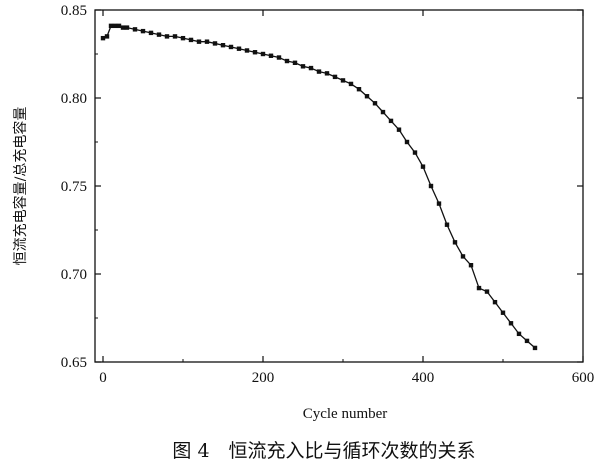 The width and height of the screenshot is (599, 467). What do you see at coordinates (74, 11) in the screenshot?
I see `y-tick-label: 0.85` at bounding box center [74, 11].